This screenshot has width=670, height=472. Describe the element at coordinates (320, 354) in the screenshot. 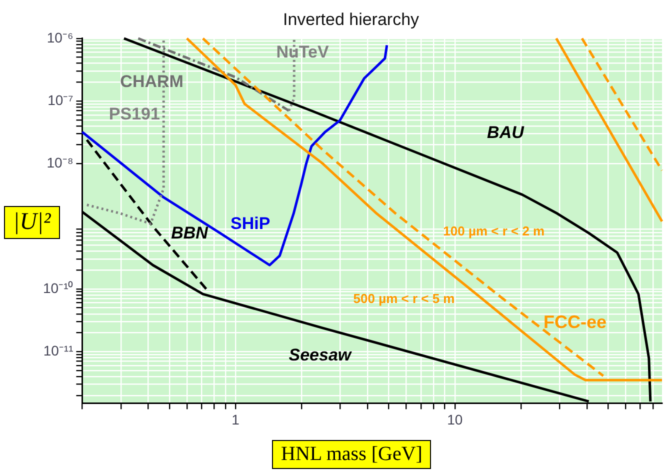

I see `series-label: Seesaw` at that location.